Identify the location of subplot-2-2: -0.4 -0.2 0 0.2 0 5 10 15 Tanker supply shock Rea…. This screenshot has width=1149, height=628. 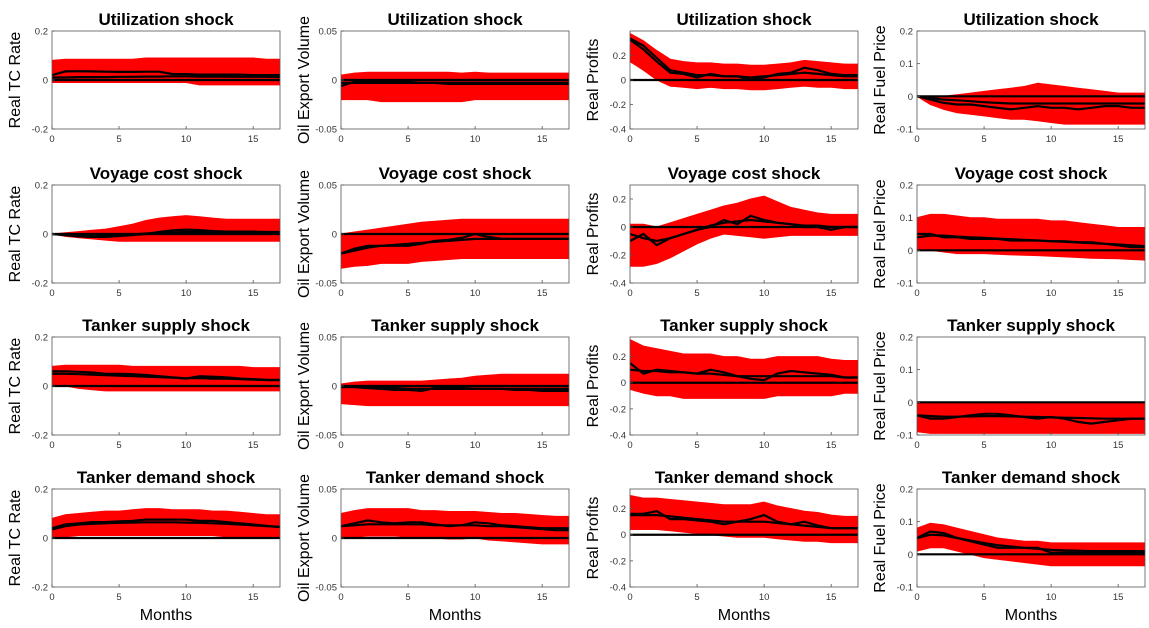
(722, 383).